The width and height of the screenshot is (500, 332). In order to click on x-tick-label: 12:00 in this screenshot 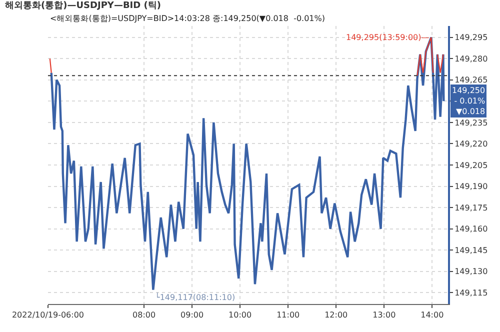, I will do `click(336, 315)`.